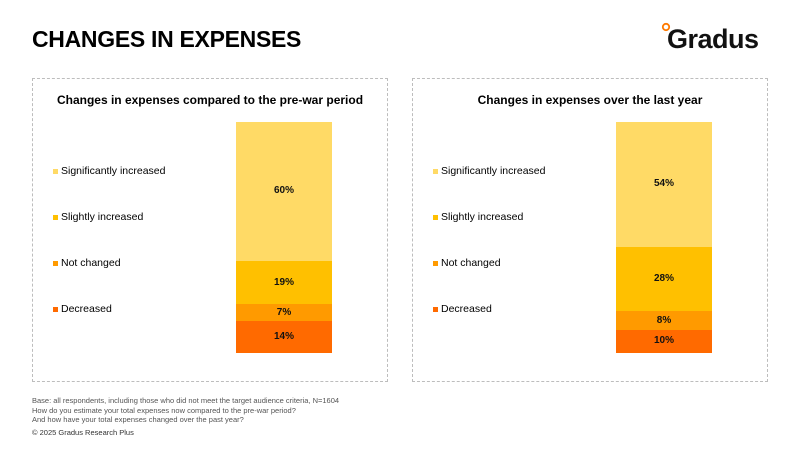 The image size is (800, 450). I want to click on stacked-bar: 54% 28% 8% 10%, so click(664, 237).